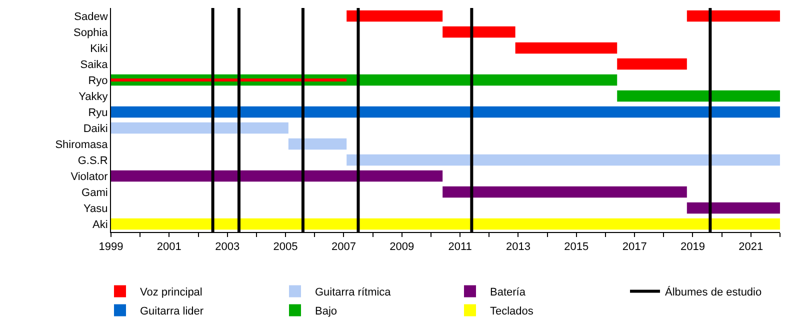  What do you see at coordinates (751, 247) in the screenshot?
I see `x-tick-label: 2021` at bounding box center [751, 247].